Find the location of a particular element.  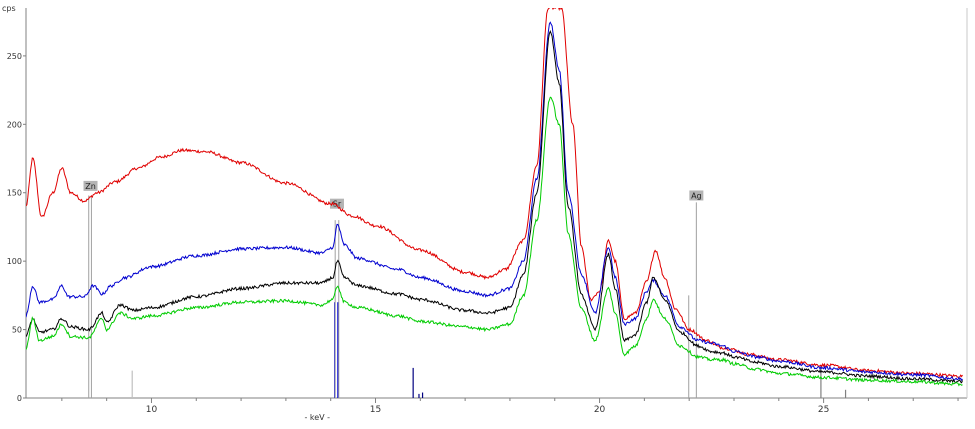

marker-label: Sr is located at coordinates (337, 204).